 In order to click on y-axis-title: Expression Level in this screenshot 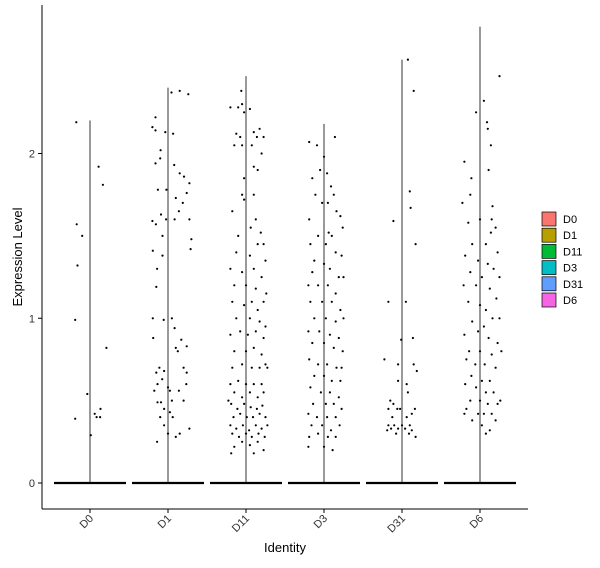, I will do `click(17, 256)`.